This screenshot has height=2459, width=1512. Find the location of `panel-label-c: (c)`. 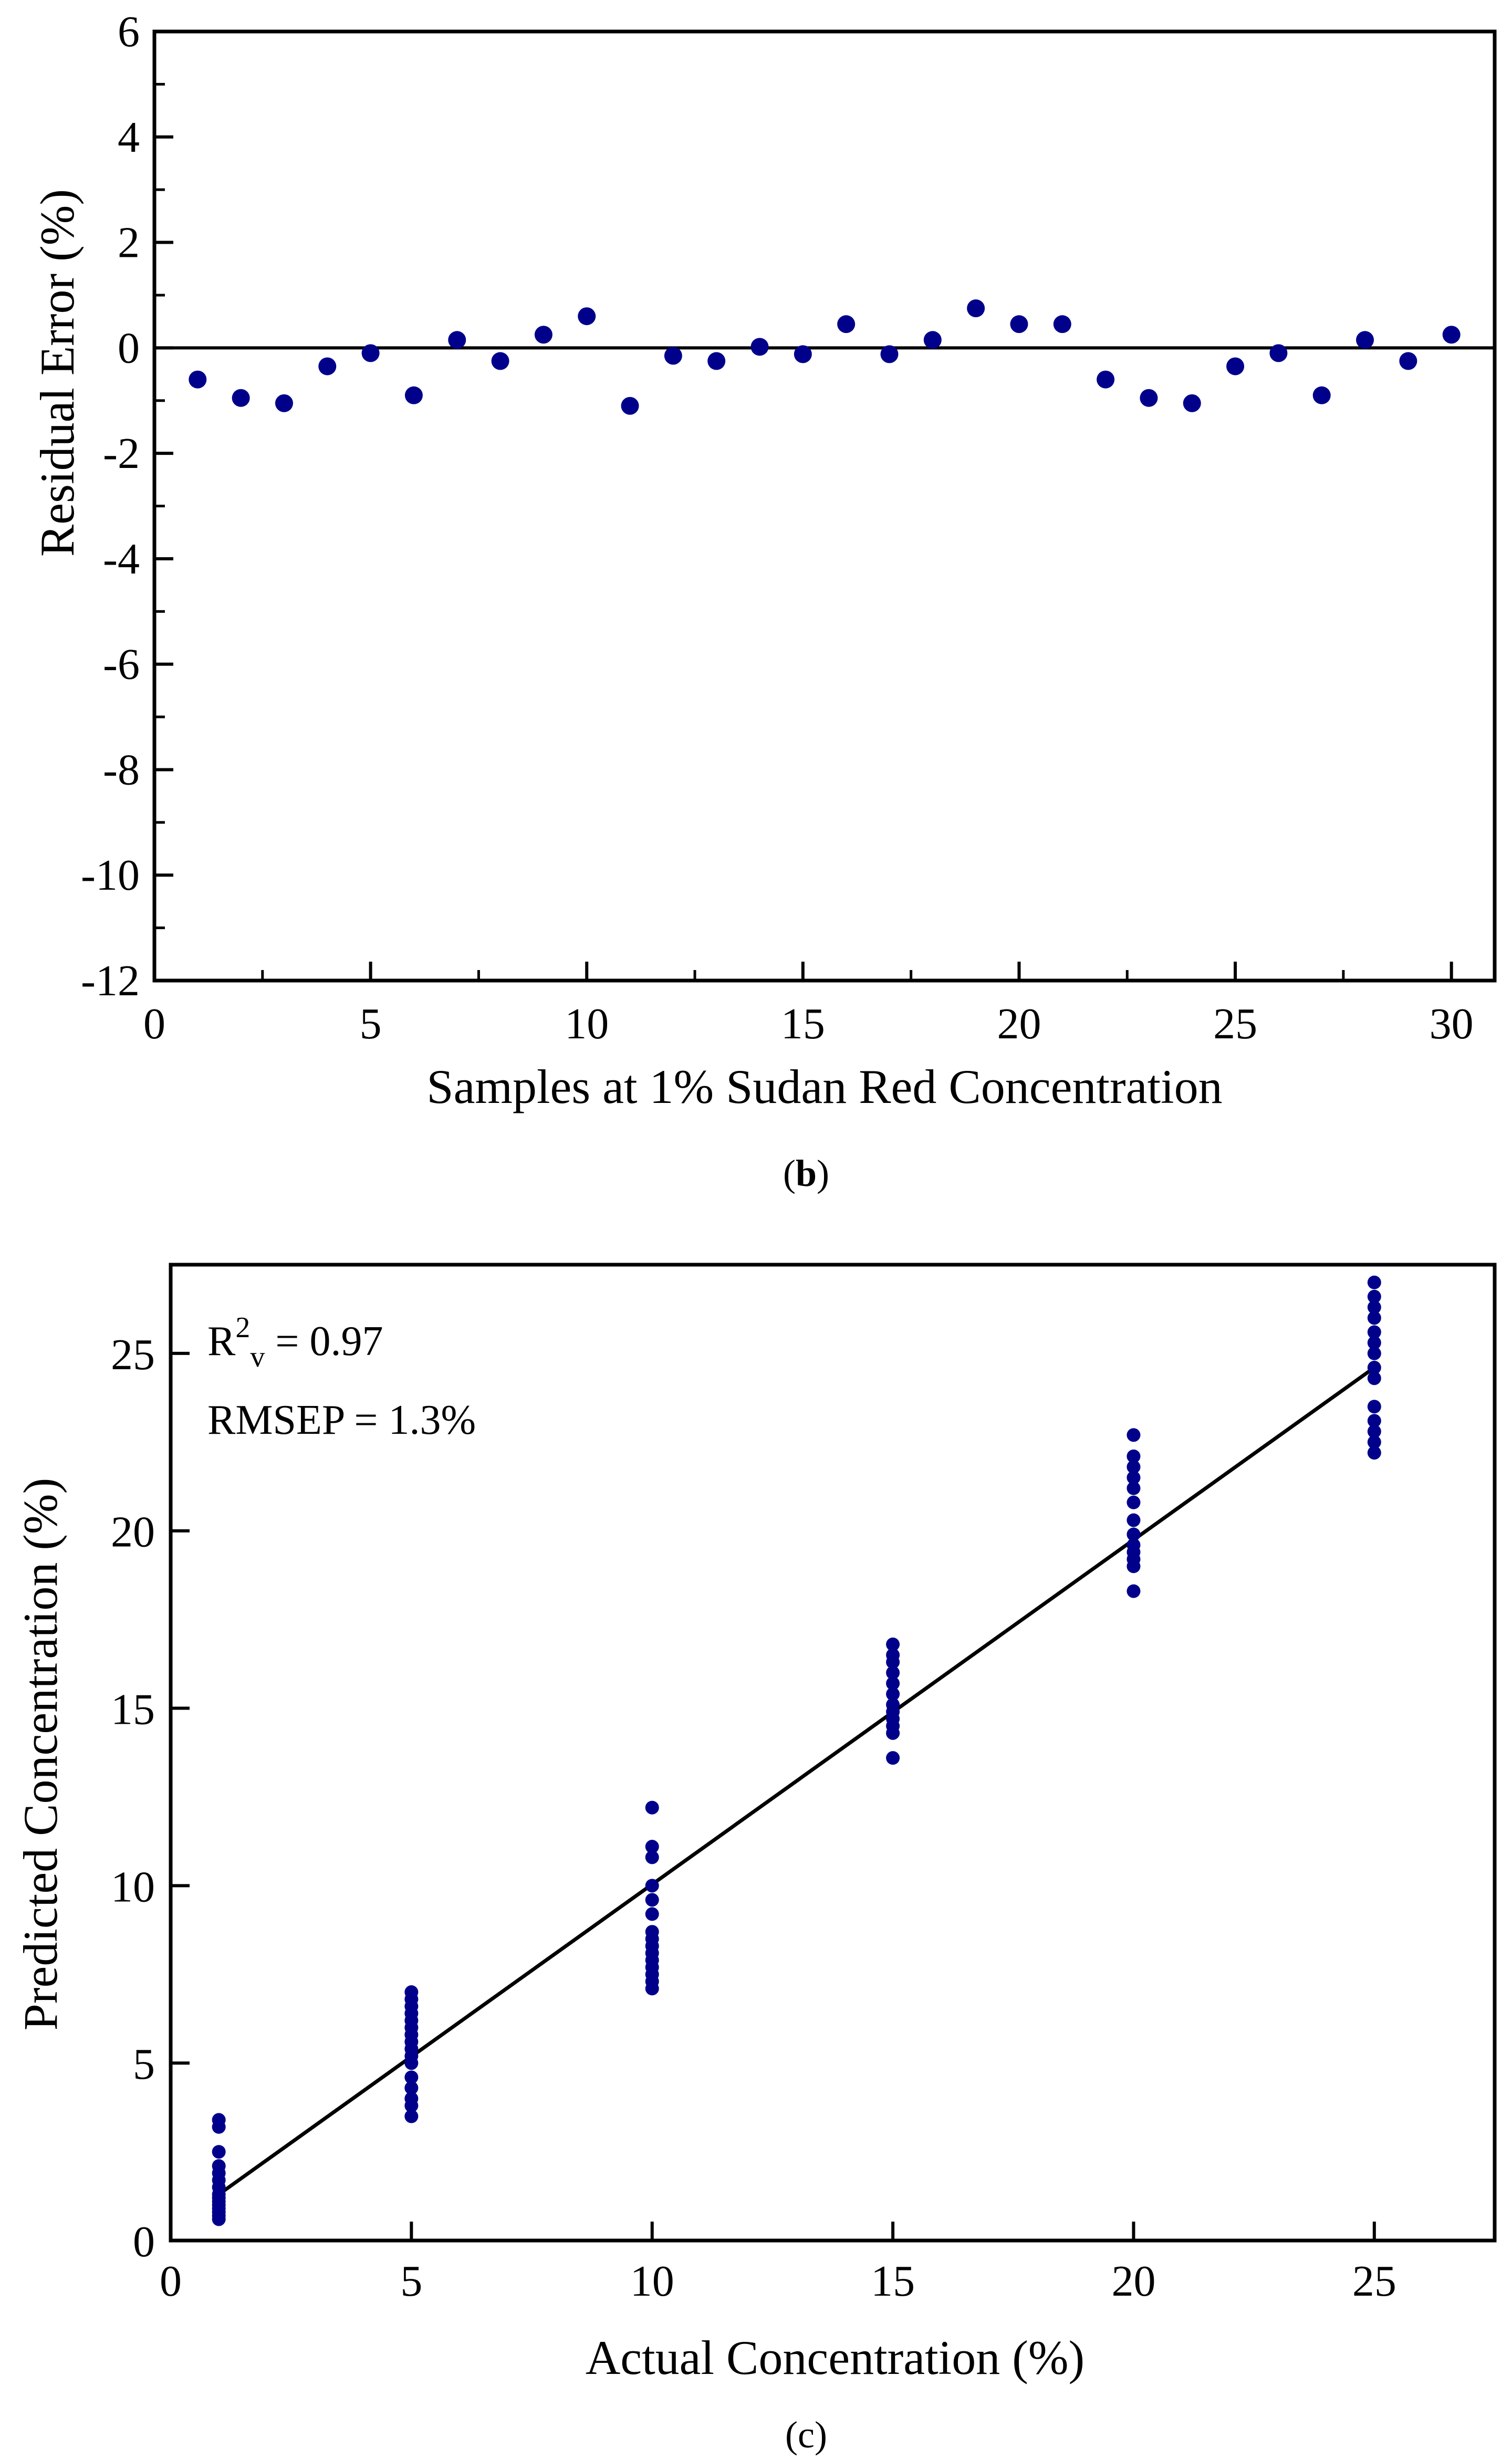

panel-label-c: (c) is located at coordinates (806, 2435).